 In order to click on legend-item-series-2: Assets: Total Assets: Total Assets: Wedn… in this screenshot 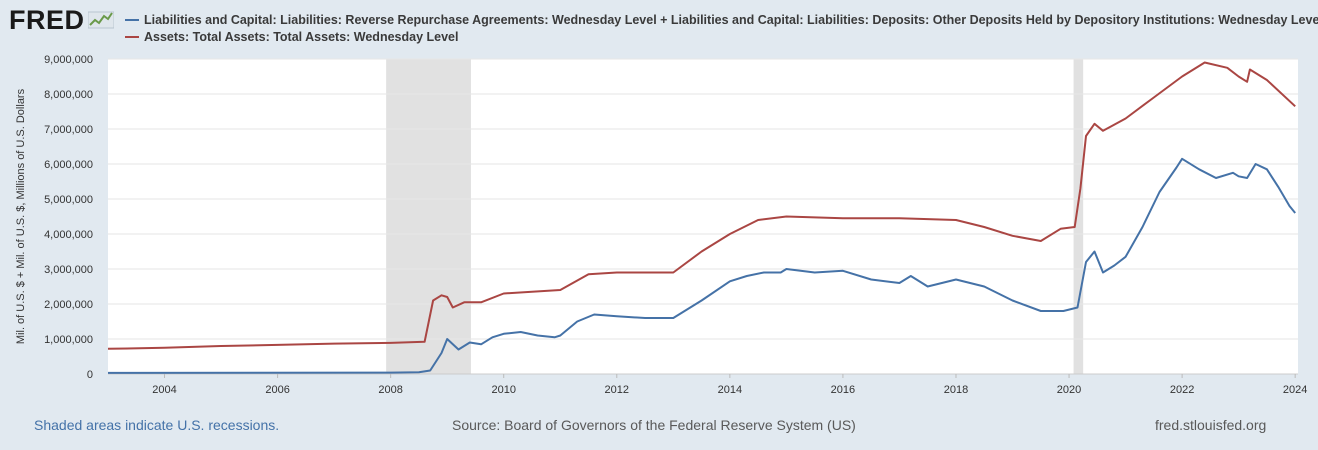, I will do `click(721, 36)`.